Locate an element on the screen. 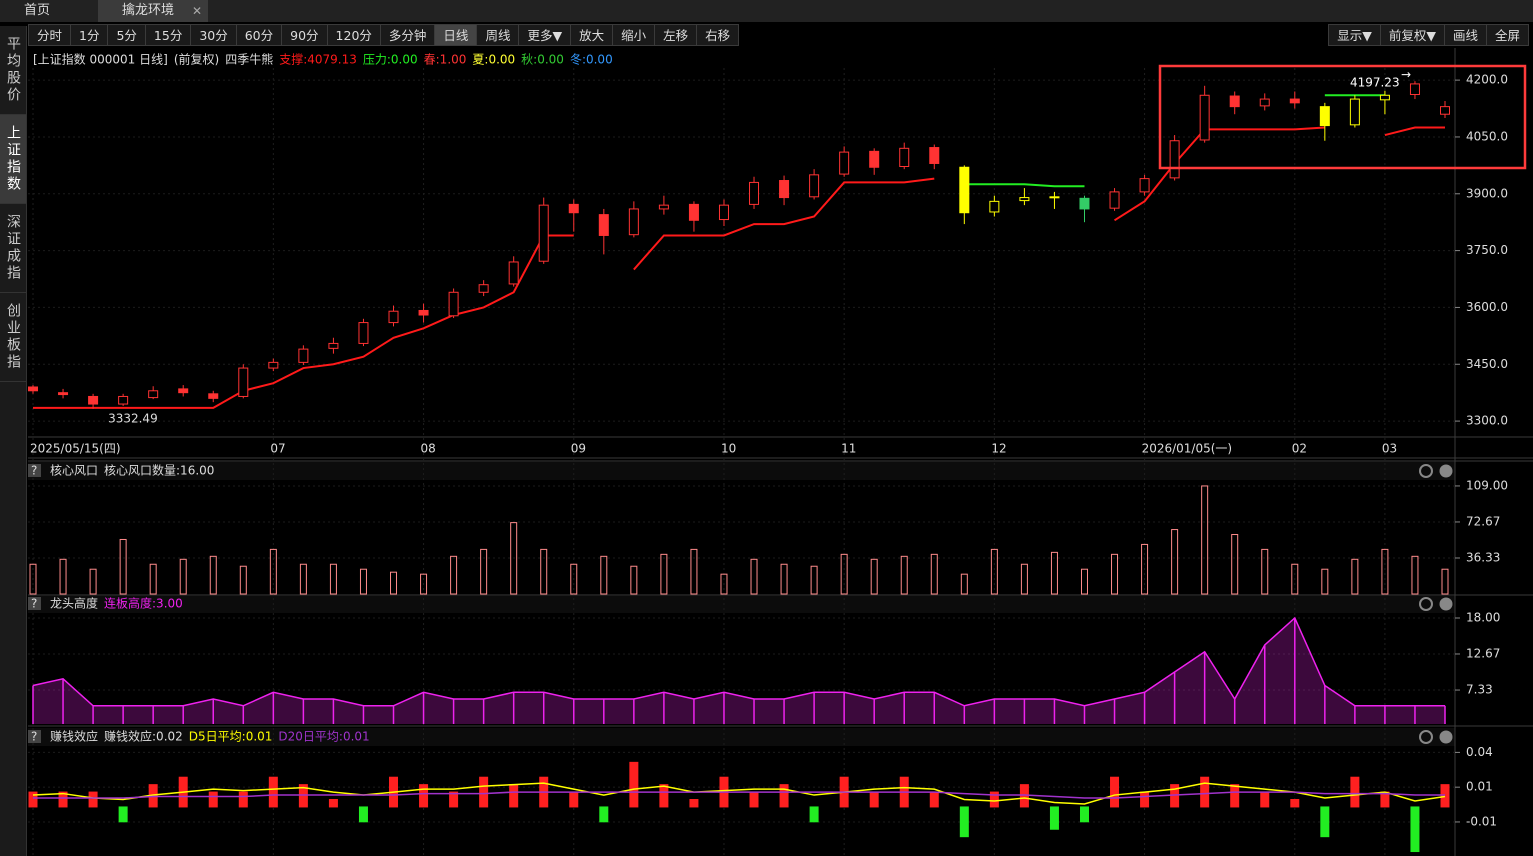  y-tick-label: 4200.0 is located at coordinates (1487, 80).